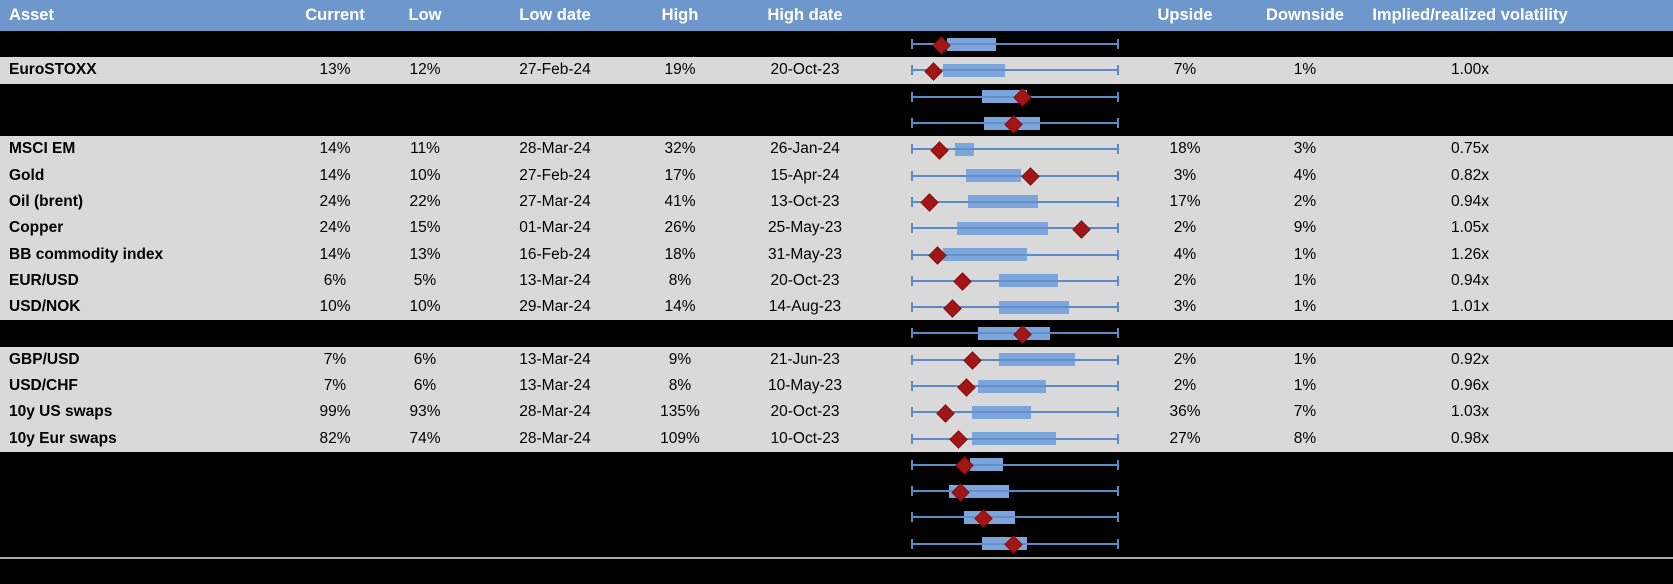 This screenshot has width=1673, height=584. I want to click on high-date-cell: 21-Jun-23, so click(805, 359).